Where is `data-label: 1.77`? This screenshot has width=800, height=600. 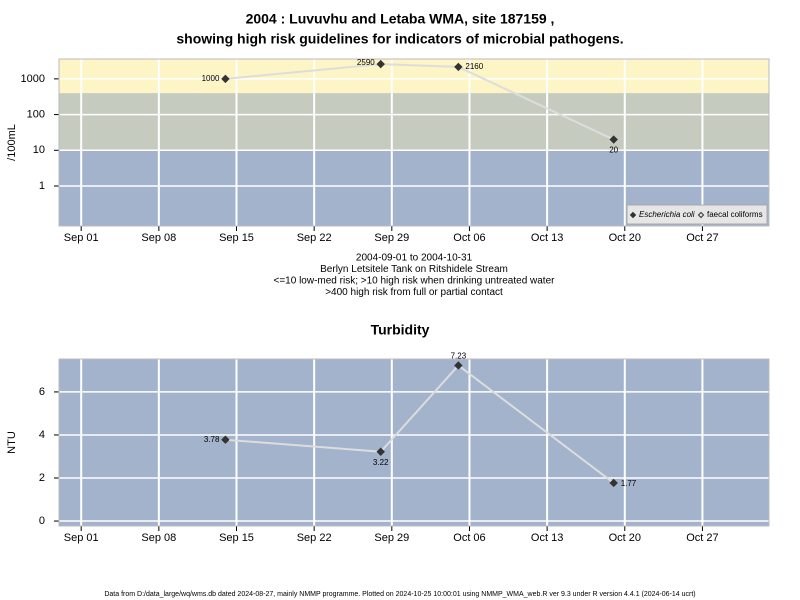 data-label: 1.77 is located at coordinates (629, 483).